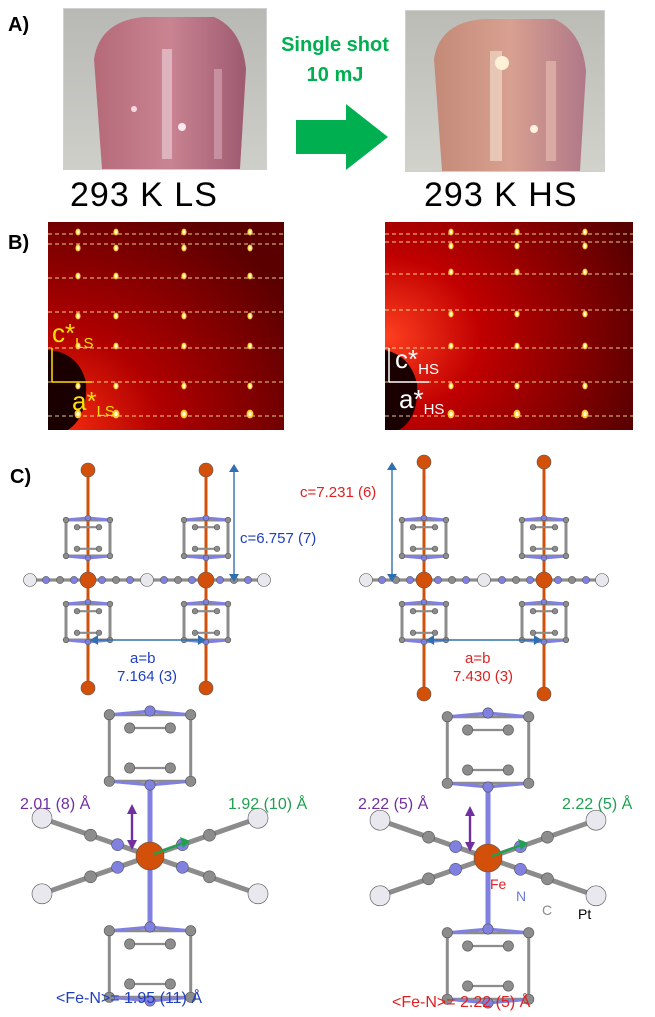 This screenshot has height=1017, width=655. What do you see at coordinates (165, 89) in the screenshot?
I see `crystal-photo-ls-image` at bounding box center [165, 89].